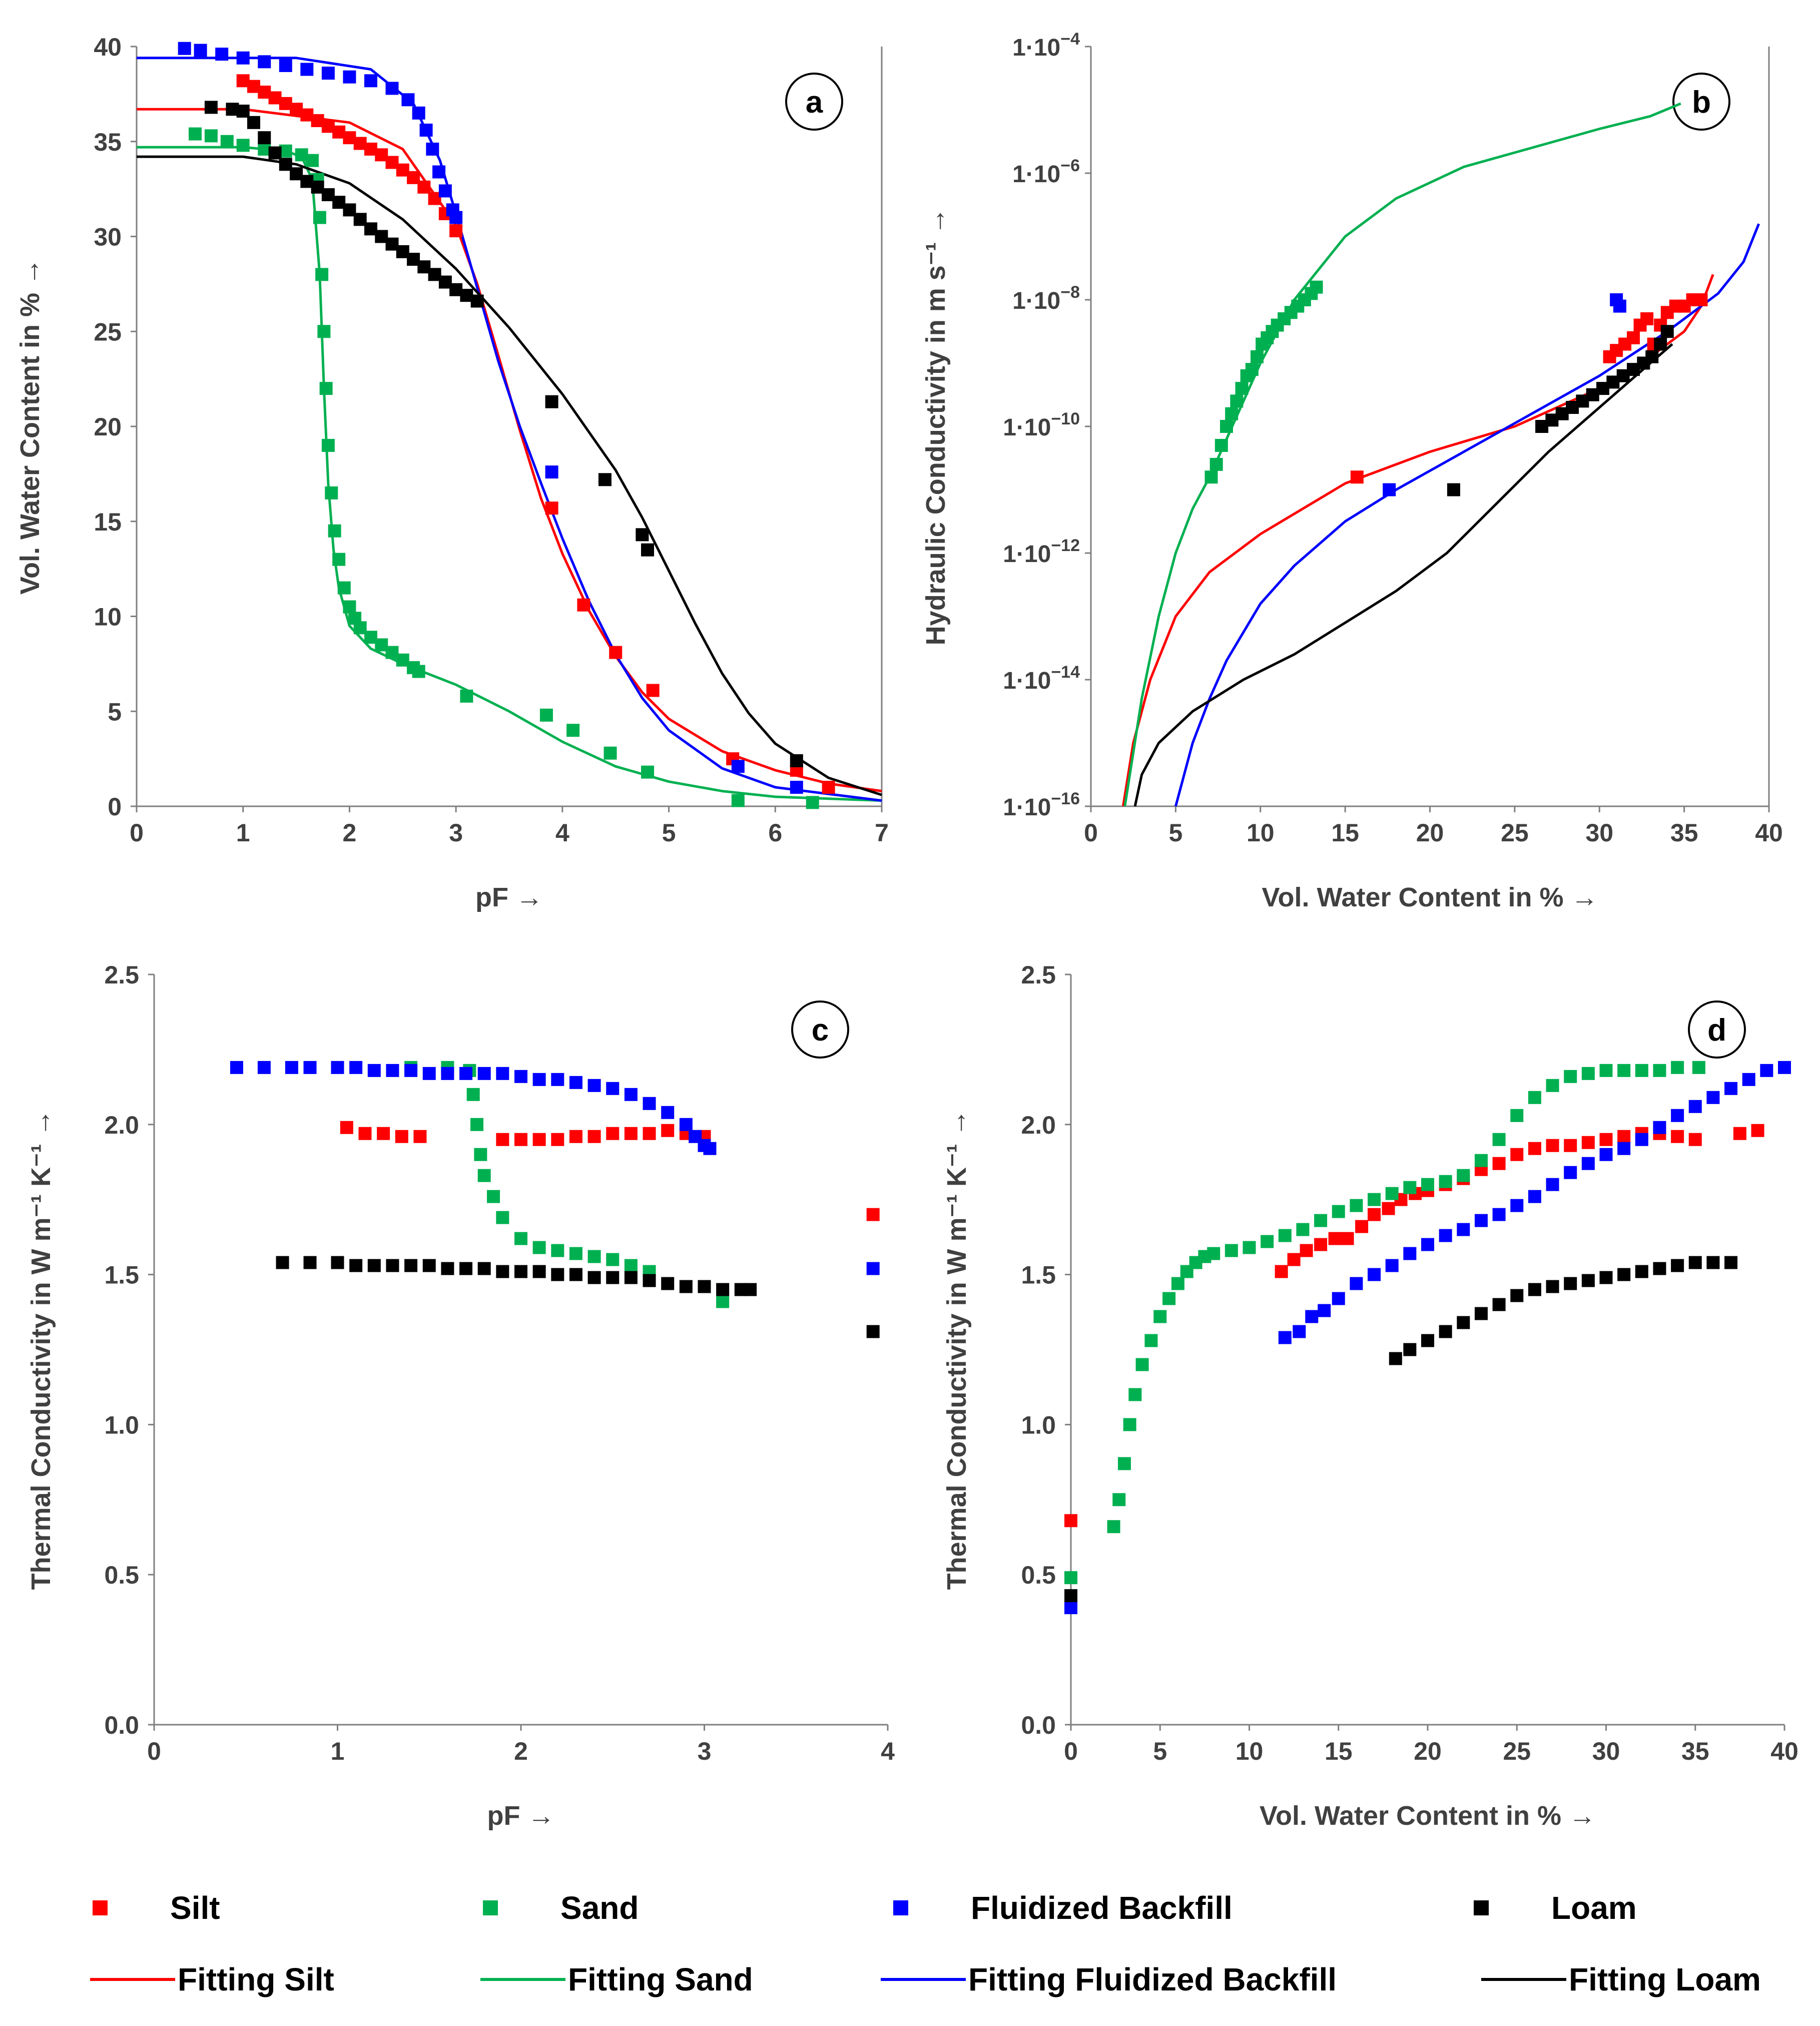 Image resolution: width=1820 pixels, height=2026 pixels. Describe the element at coordinates (509, 897) in the screenshot. I see `x-axis-title: pF →` at that location.